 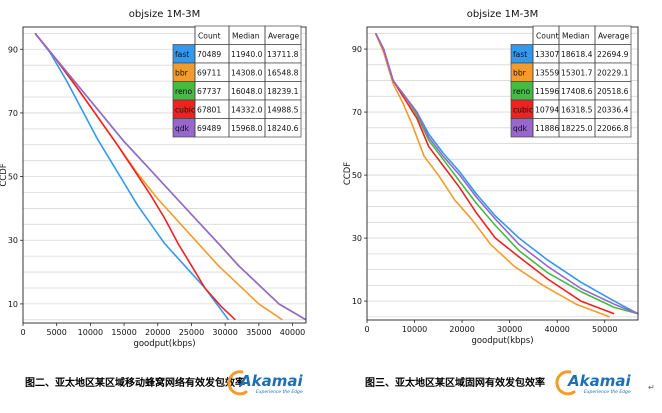 What do you see at coordinates (613, 72) in the screenshot?
I see `legend-average: 20229.1` at bounding box center [613, 72].